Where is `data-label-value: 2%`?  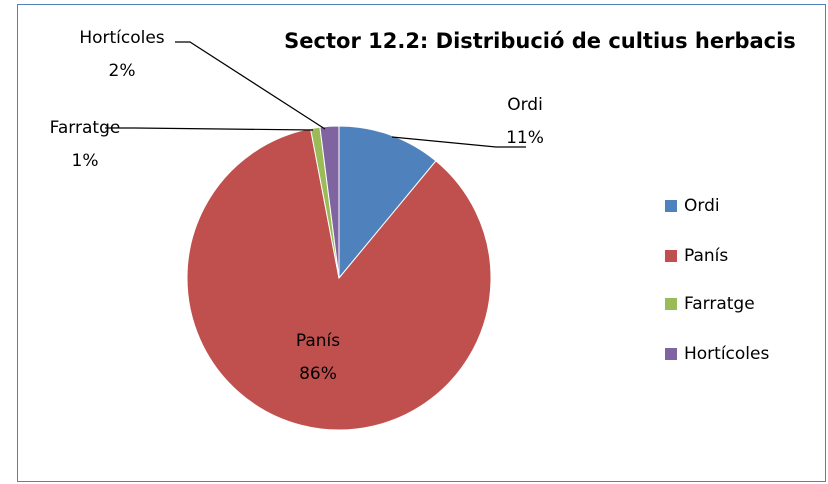 data-label-value: 2% is located at coordinates (122, 71).